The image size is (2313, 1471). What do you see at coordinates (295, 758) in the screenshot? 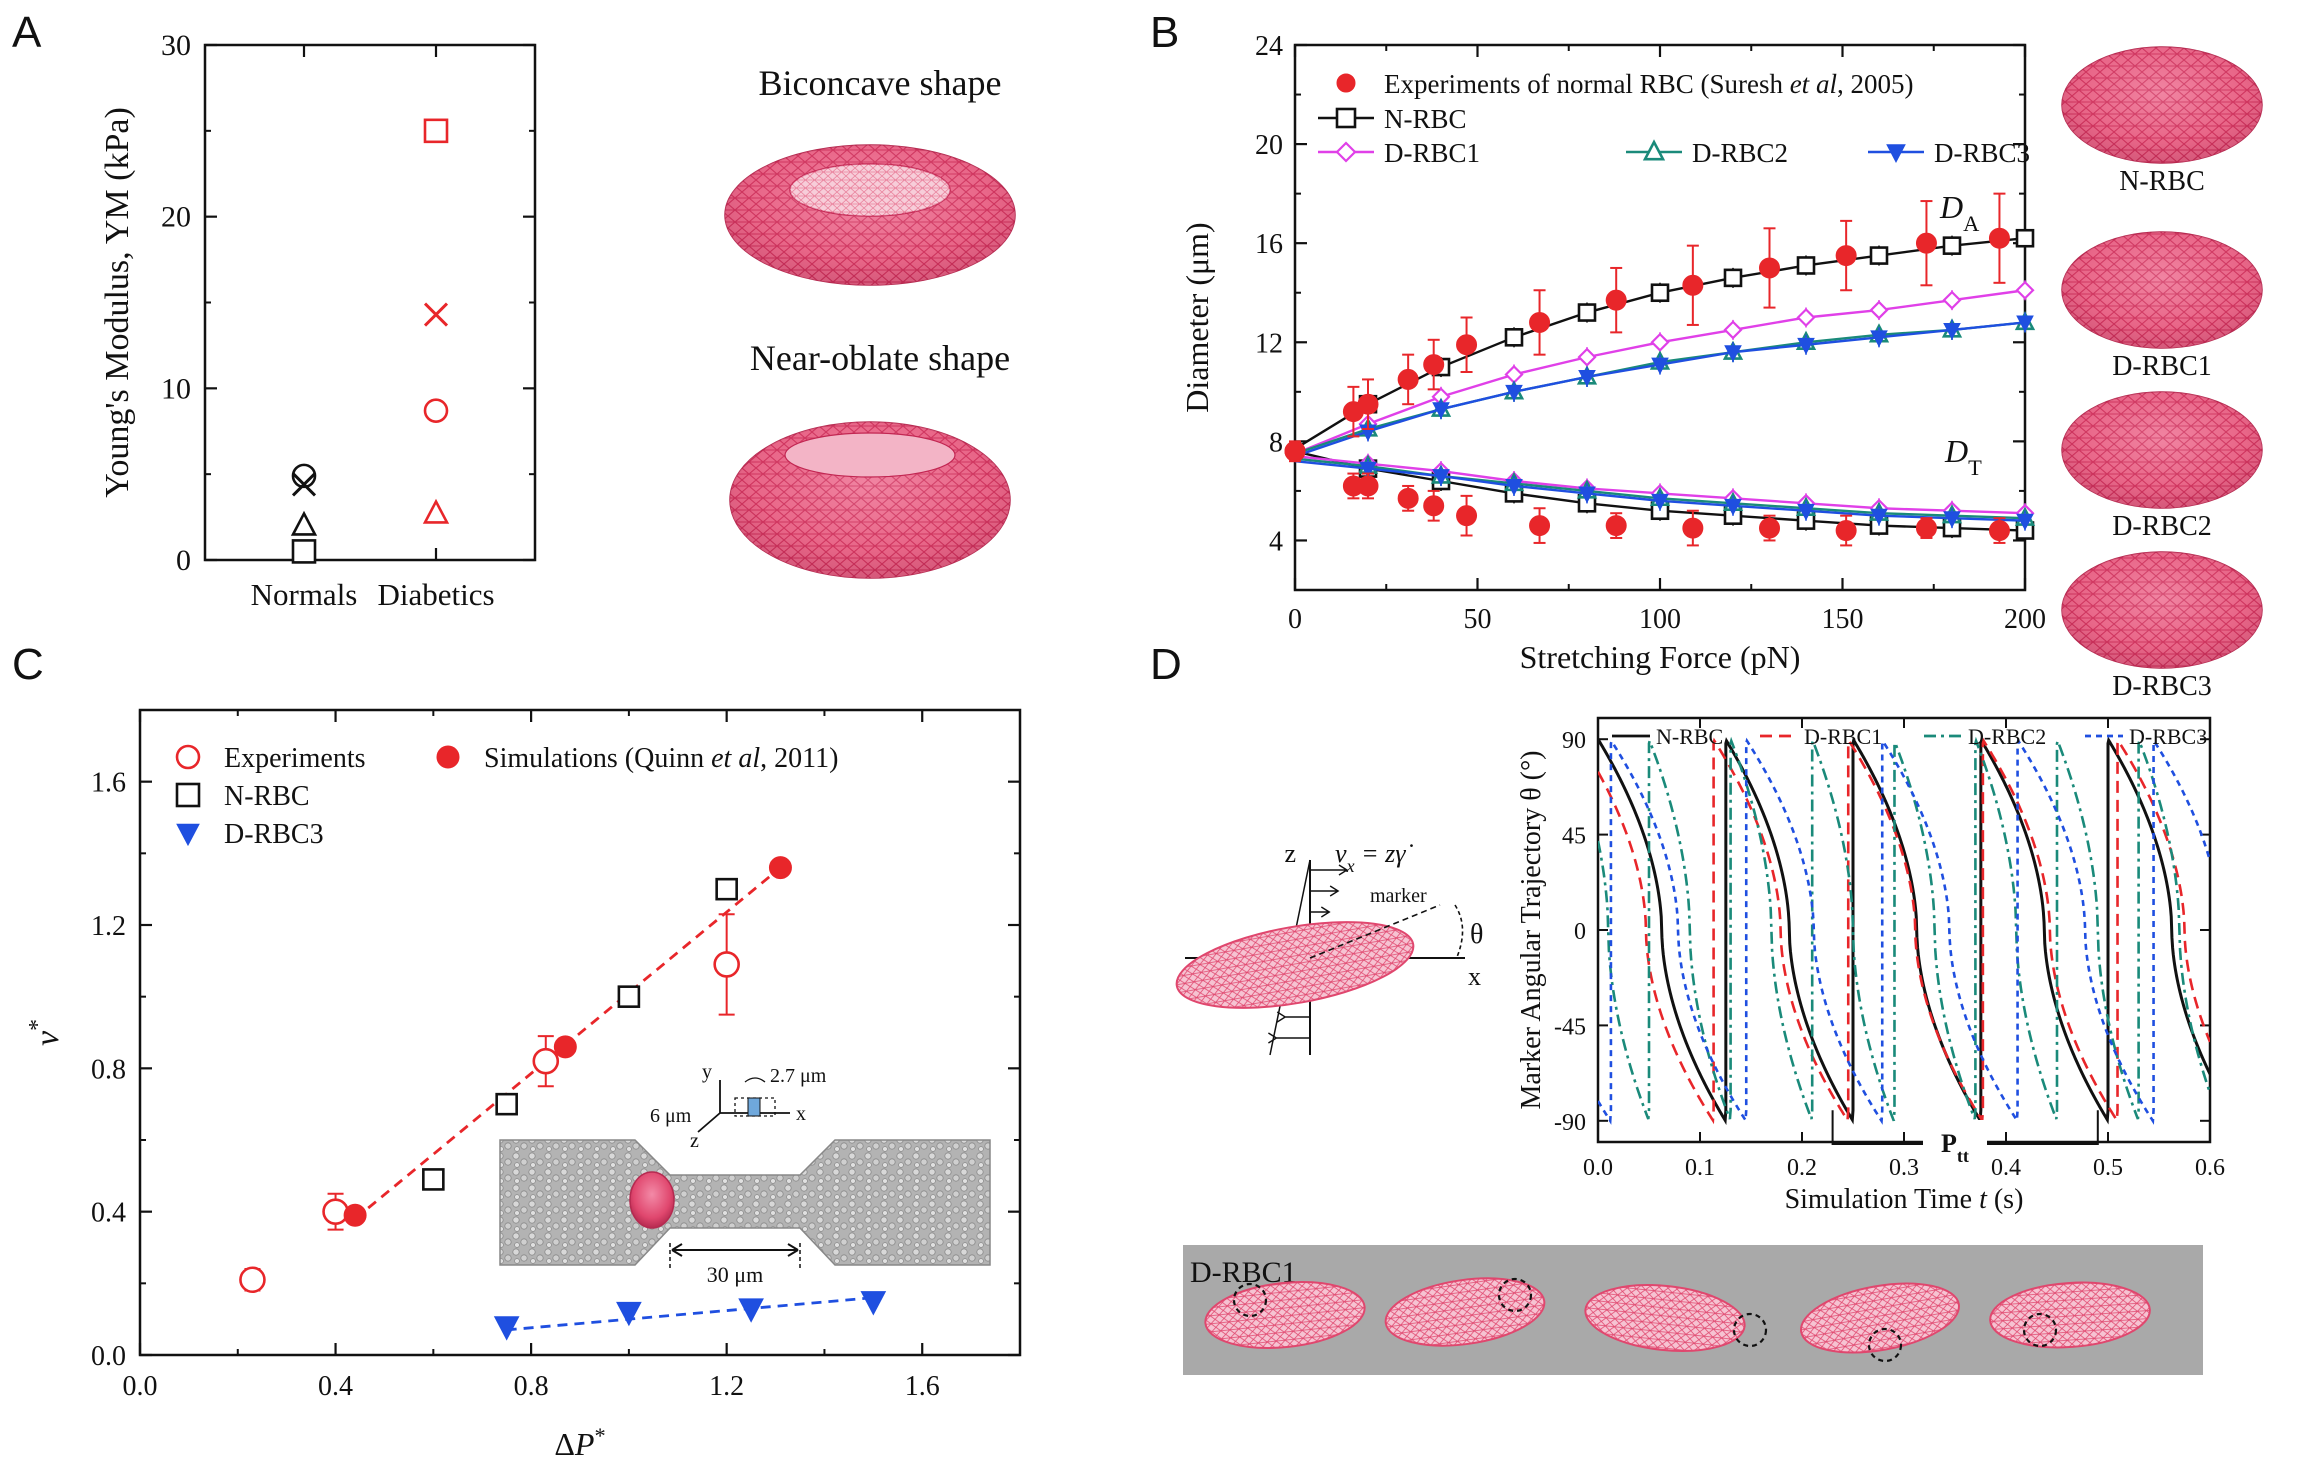
I see `legend-label-c-experiments: Experiments` at bounding box center [295, 758].